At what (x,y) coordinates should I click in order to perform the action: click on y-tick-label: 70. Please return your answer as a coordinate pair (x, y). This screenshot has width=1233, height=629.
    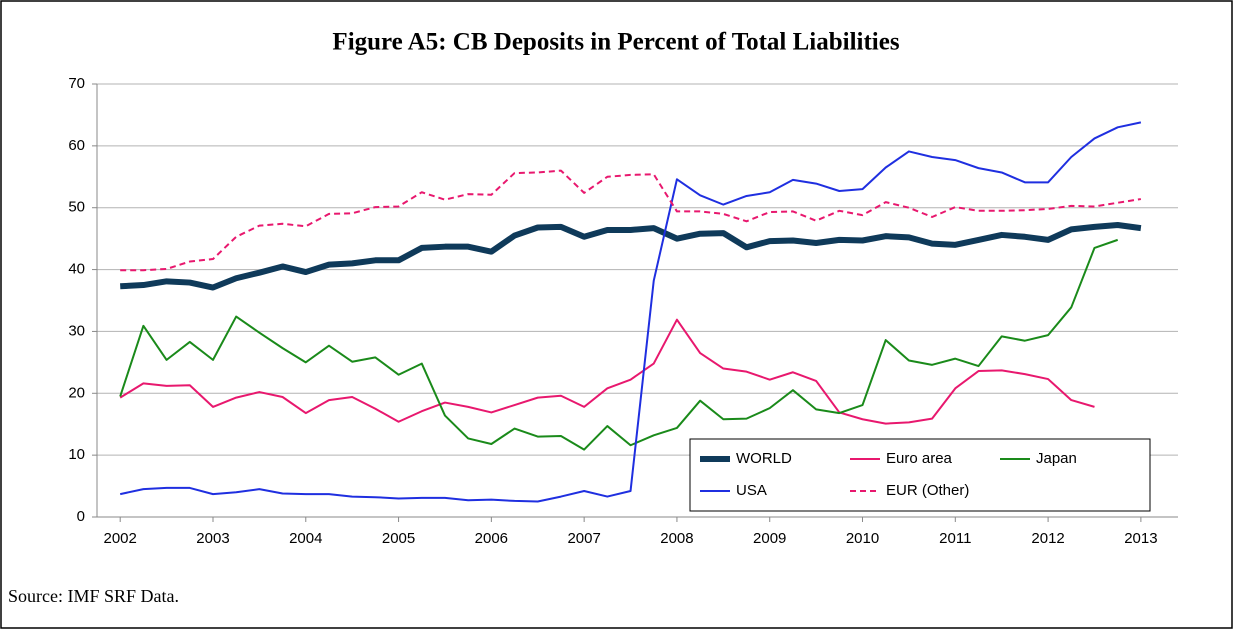
    Looking at the image, I should click on (76, 83).